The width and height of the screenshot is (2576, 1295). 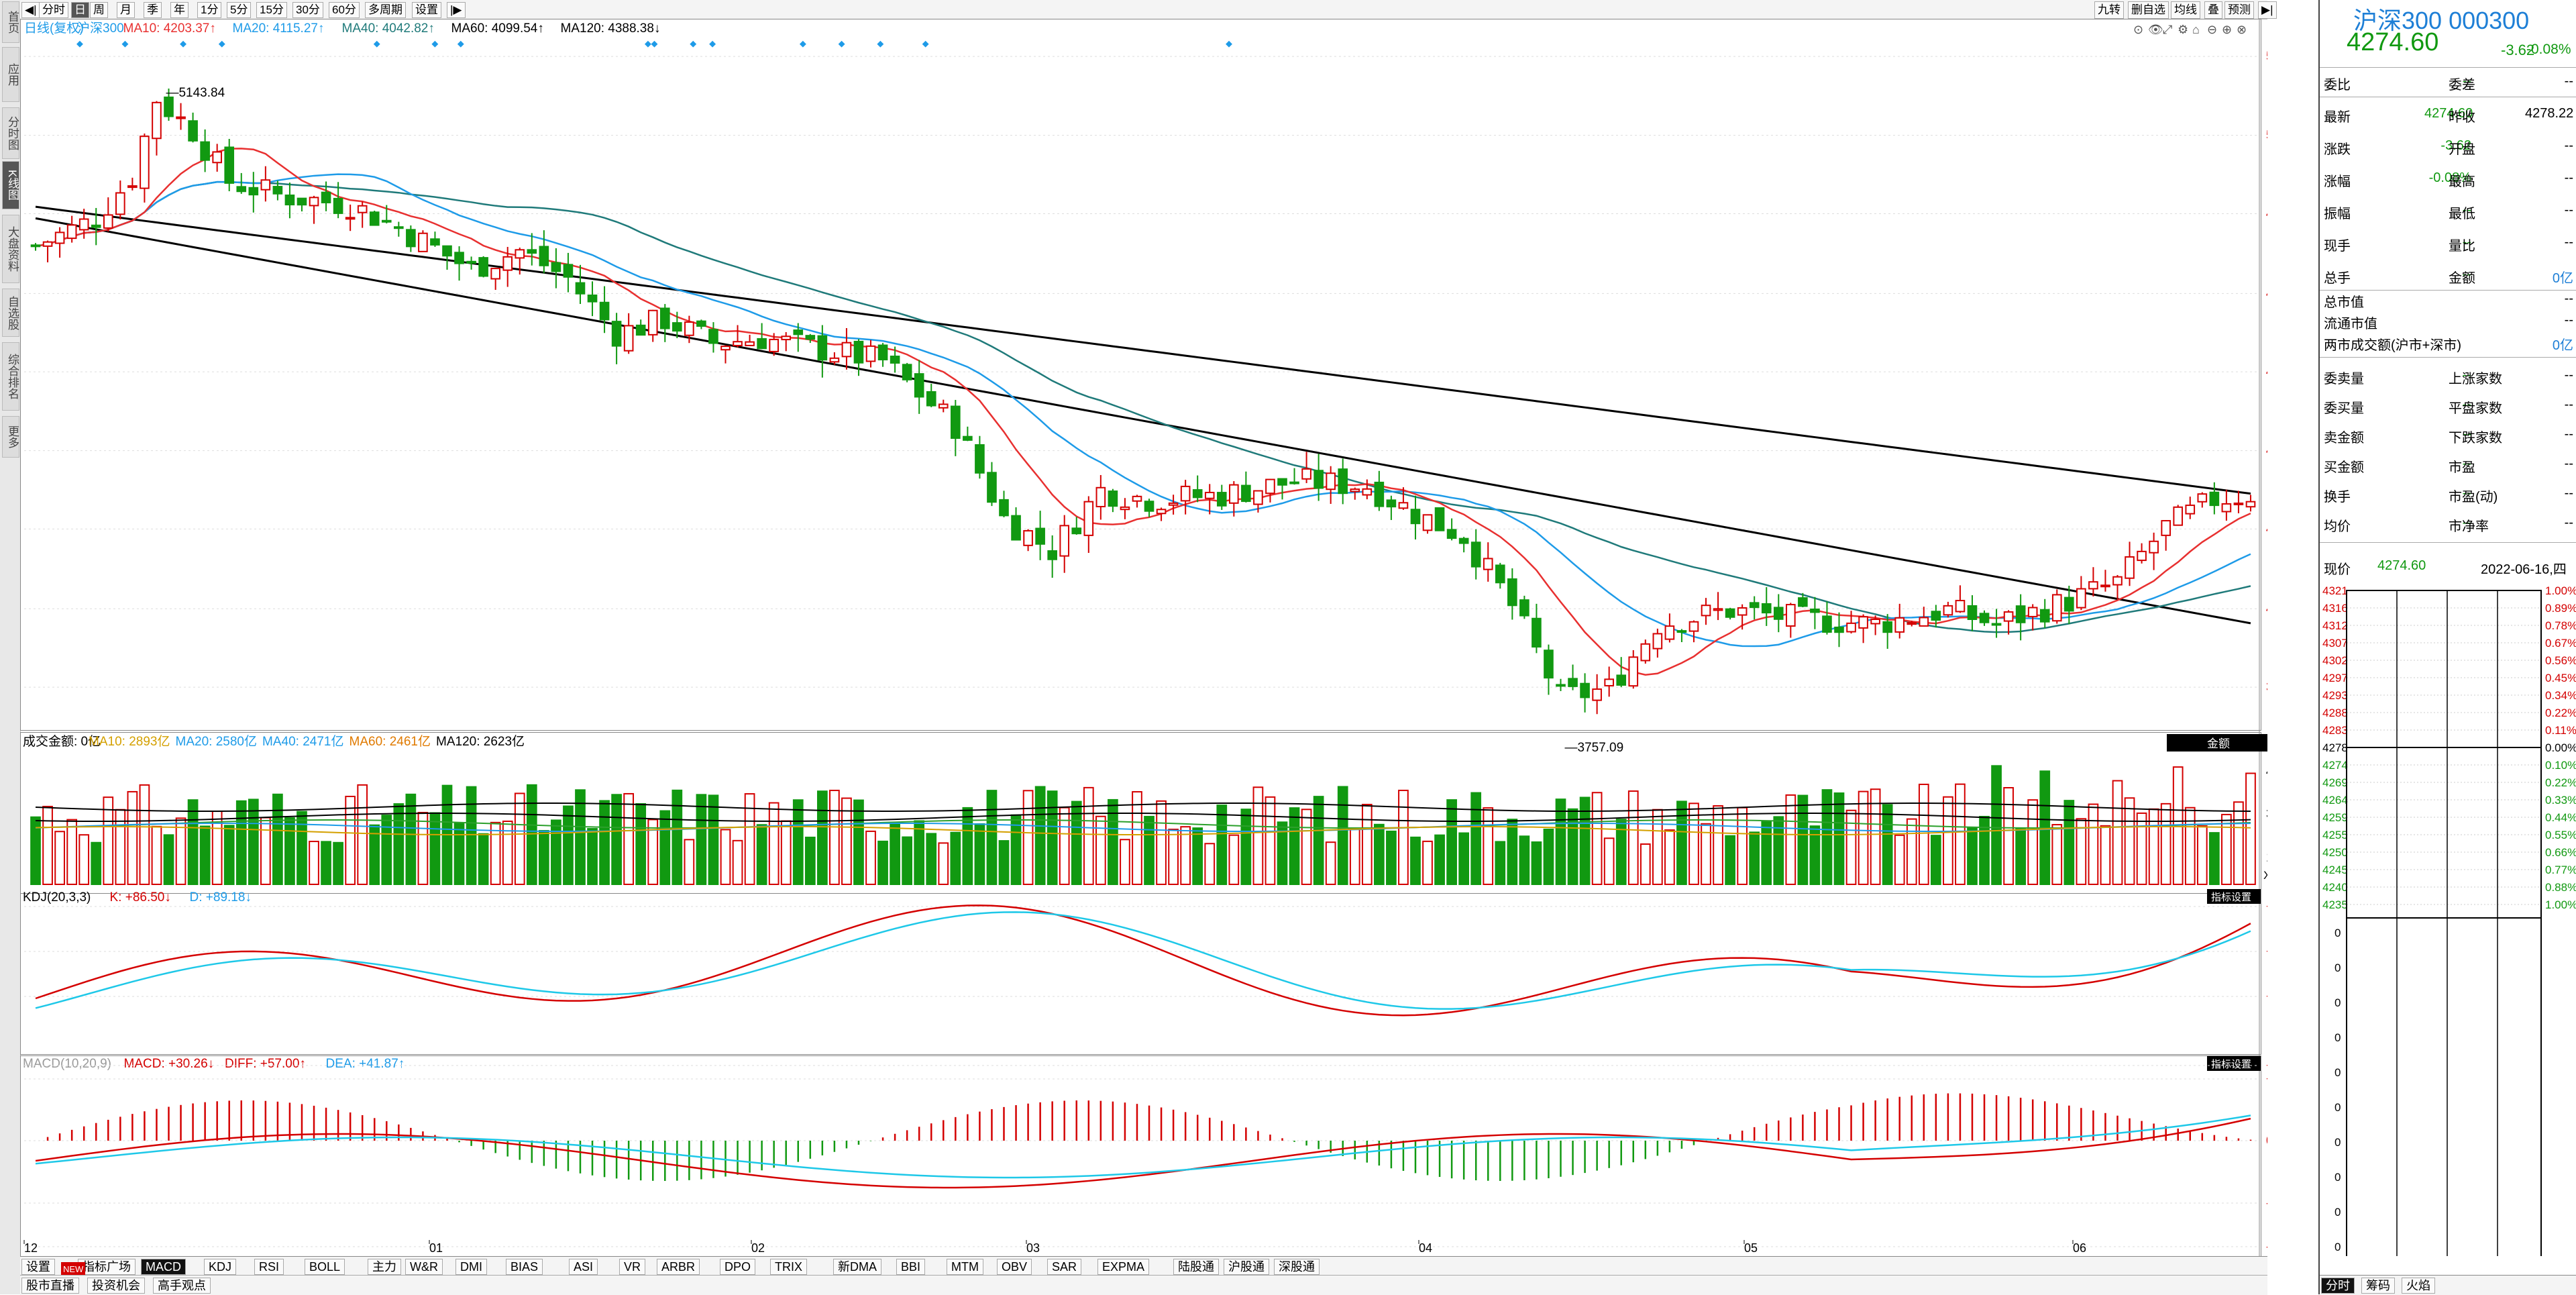 I want to click on chart-tool-icon: ⊗, so click(x=2242, y=29).